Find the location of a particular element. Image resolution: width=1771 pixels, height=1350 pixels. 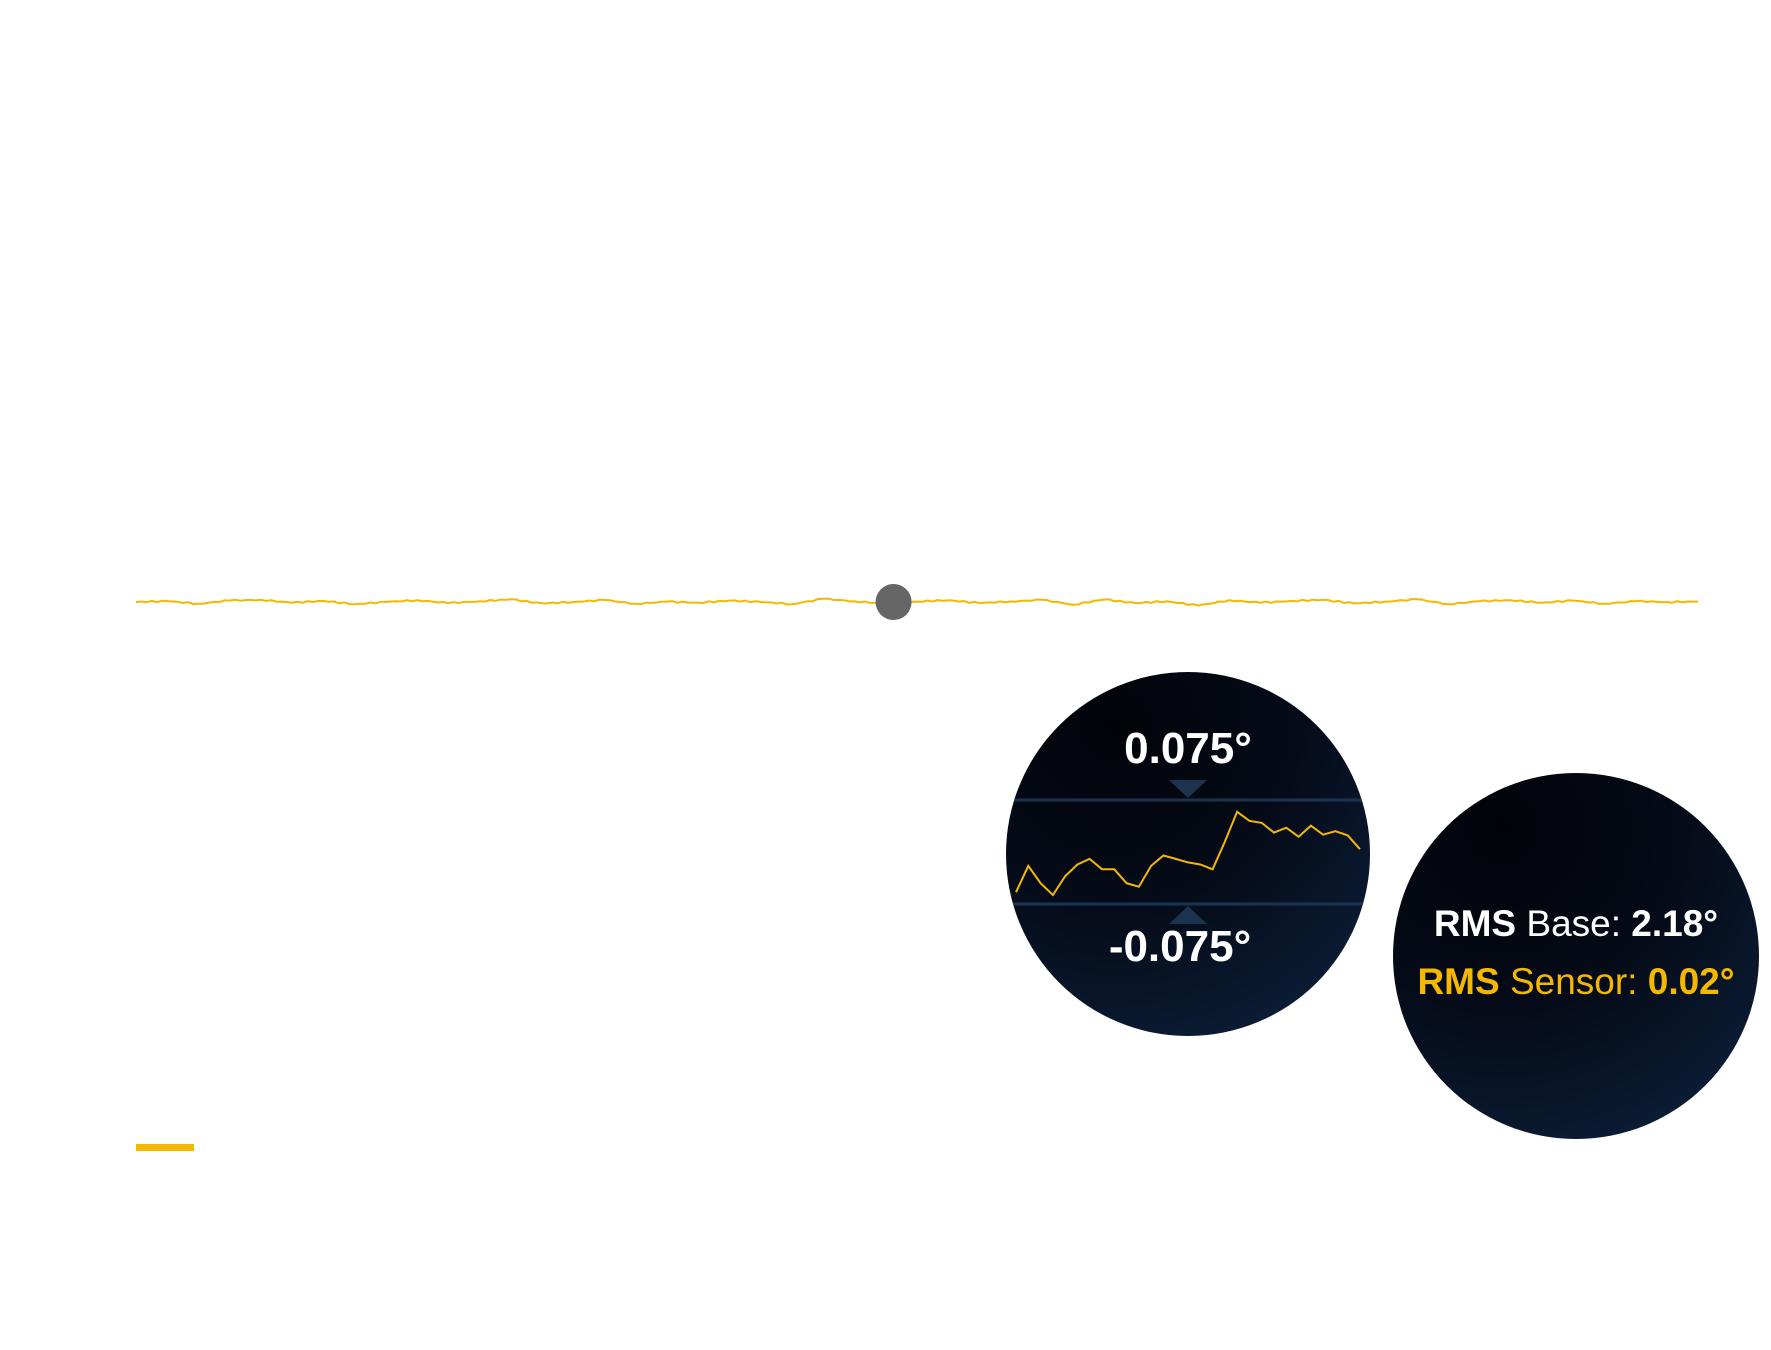

rms-base-row: RMS Base: 2.18° is located at coordinates (1576, 924).